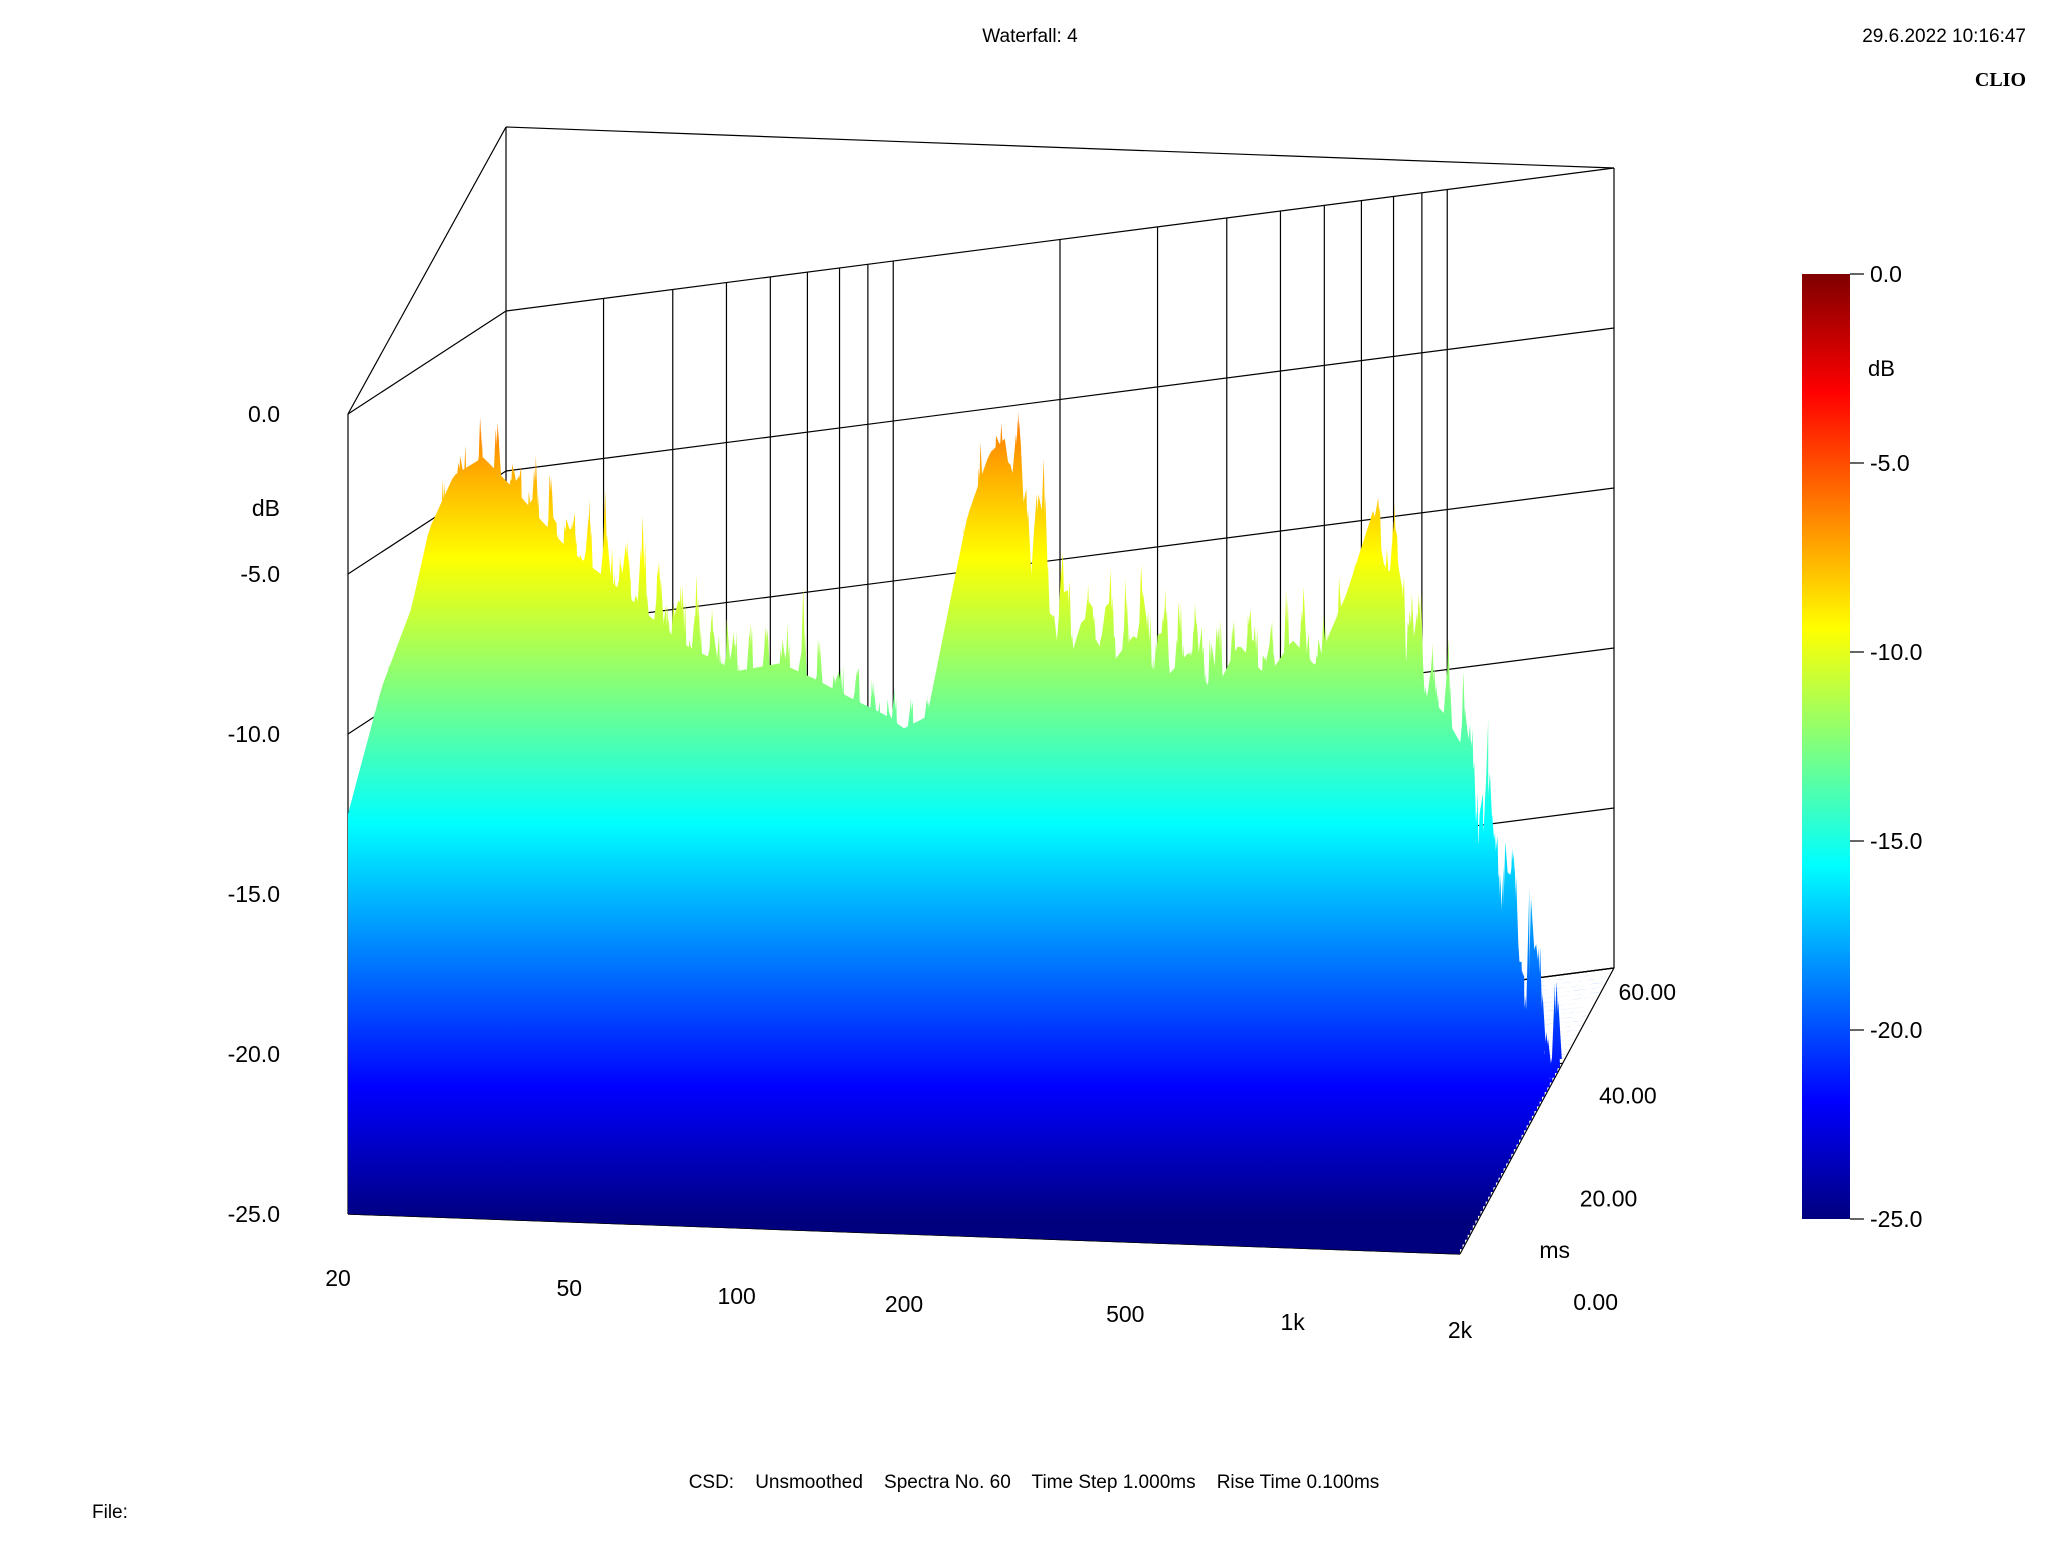 This screenshot has width=2048, height=1541. Describe the element at coordinates (1896, 1219) in the screenshot. I see `colorbar-tick-label: -25.0` at that location.